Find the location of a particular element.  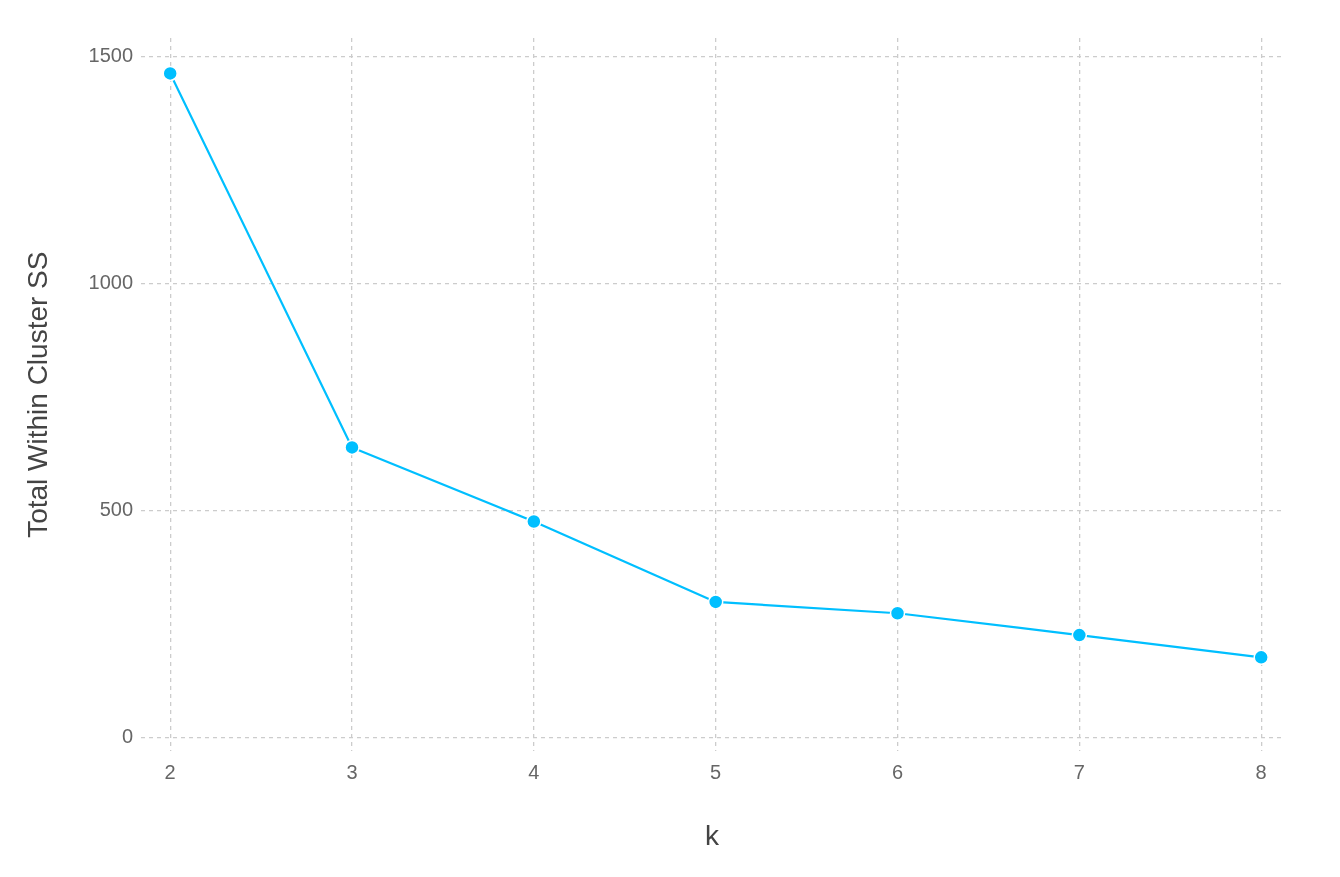

x-tick-label: 5 is located at coordinates (716, 771).